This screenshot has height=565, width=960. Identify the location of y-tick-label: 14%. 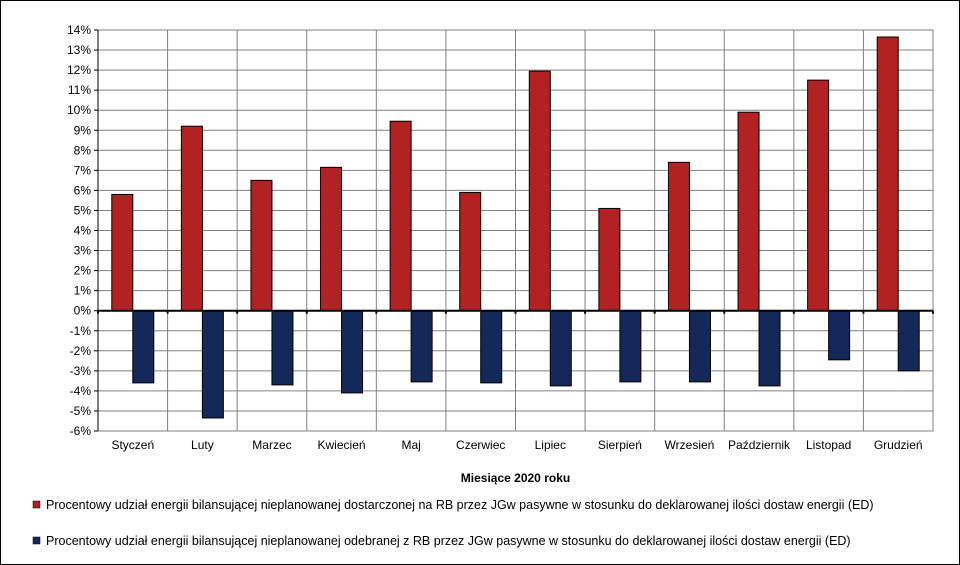
(79, 30).